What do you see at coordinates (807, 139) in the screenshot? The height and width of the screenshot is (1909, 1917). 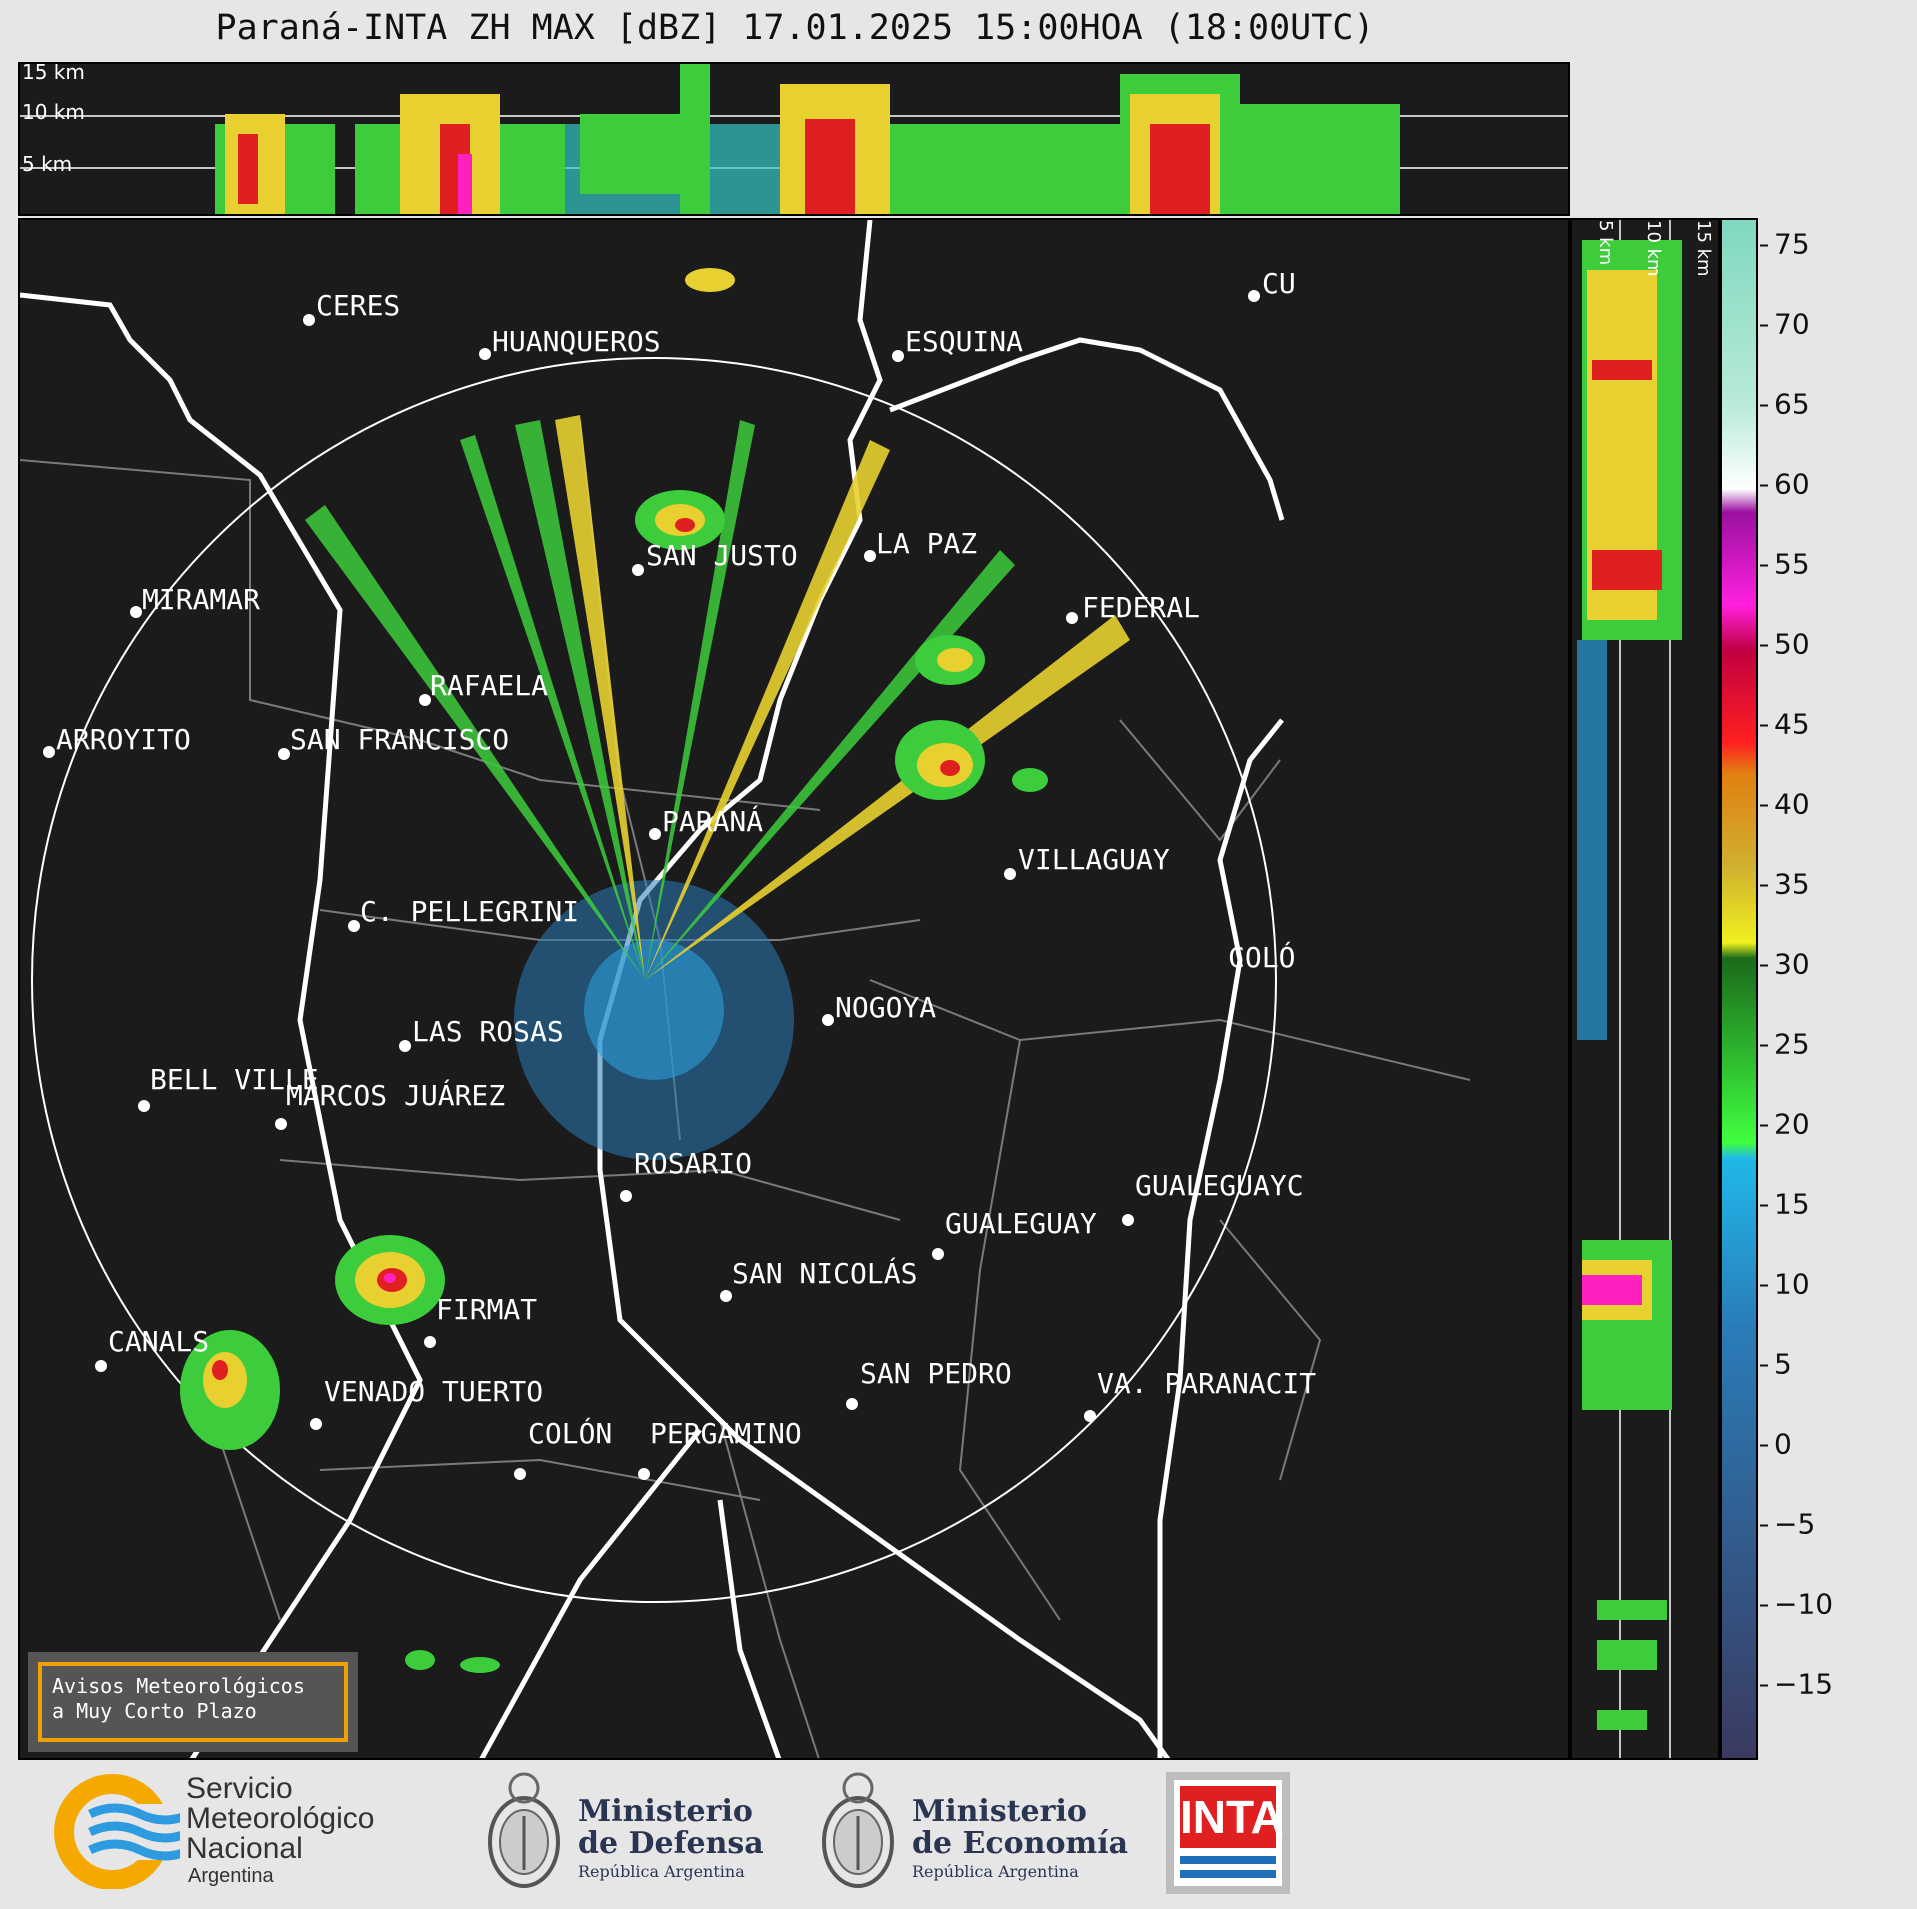 I see `top-echoes` at bounding box center [807, 139].